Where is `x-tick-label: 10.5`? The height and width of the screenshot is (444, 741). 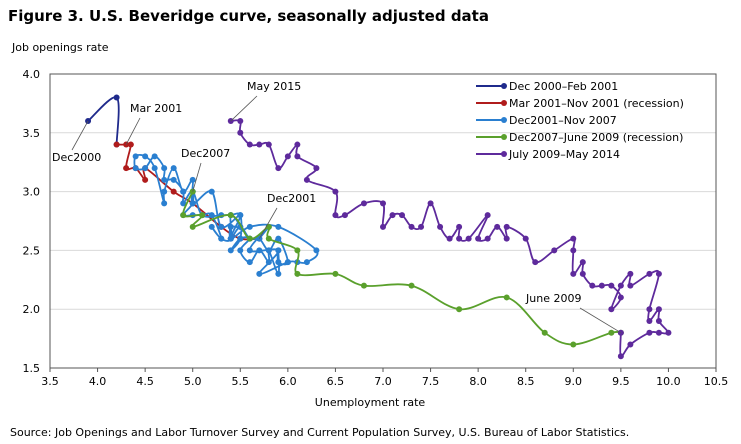
x-tick-label: 10.5 is located at coordinates (716, 381).